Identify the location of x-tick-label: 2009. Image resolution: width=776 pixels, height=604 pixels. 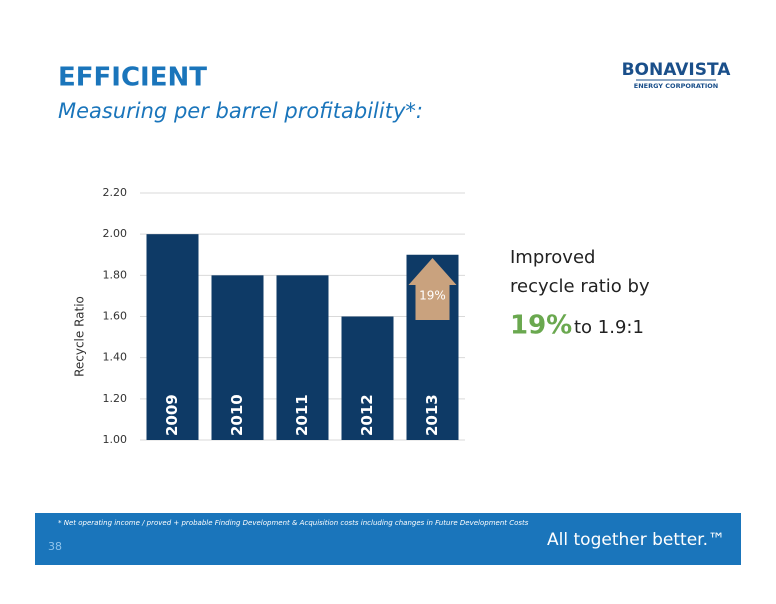
(172, 415).